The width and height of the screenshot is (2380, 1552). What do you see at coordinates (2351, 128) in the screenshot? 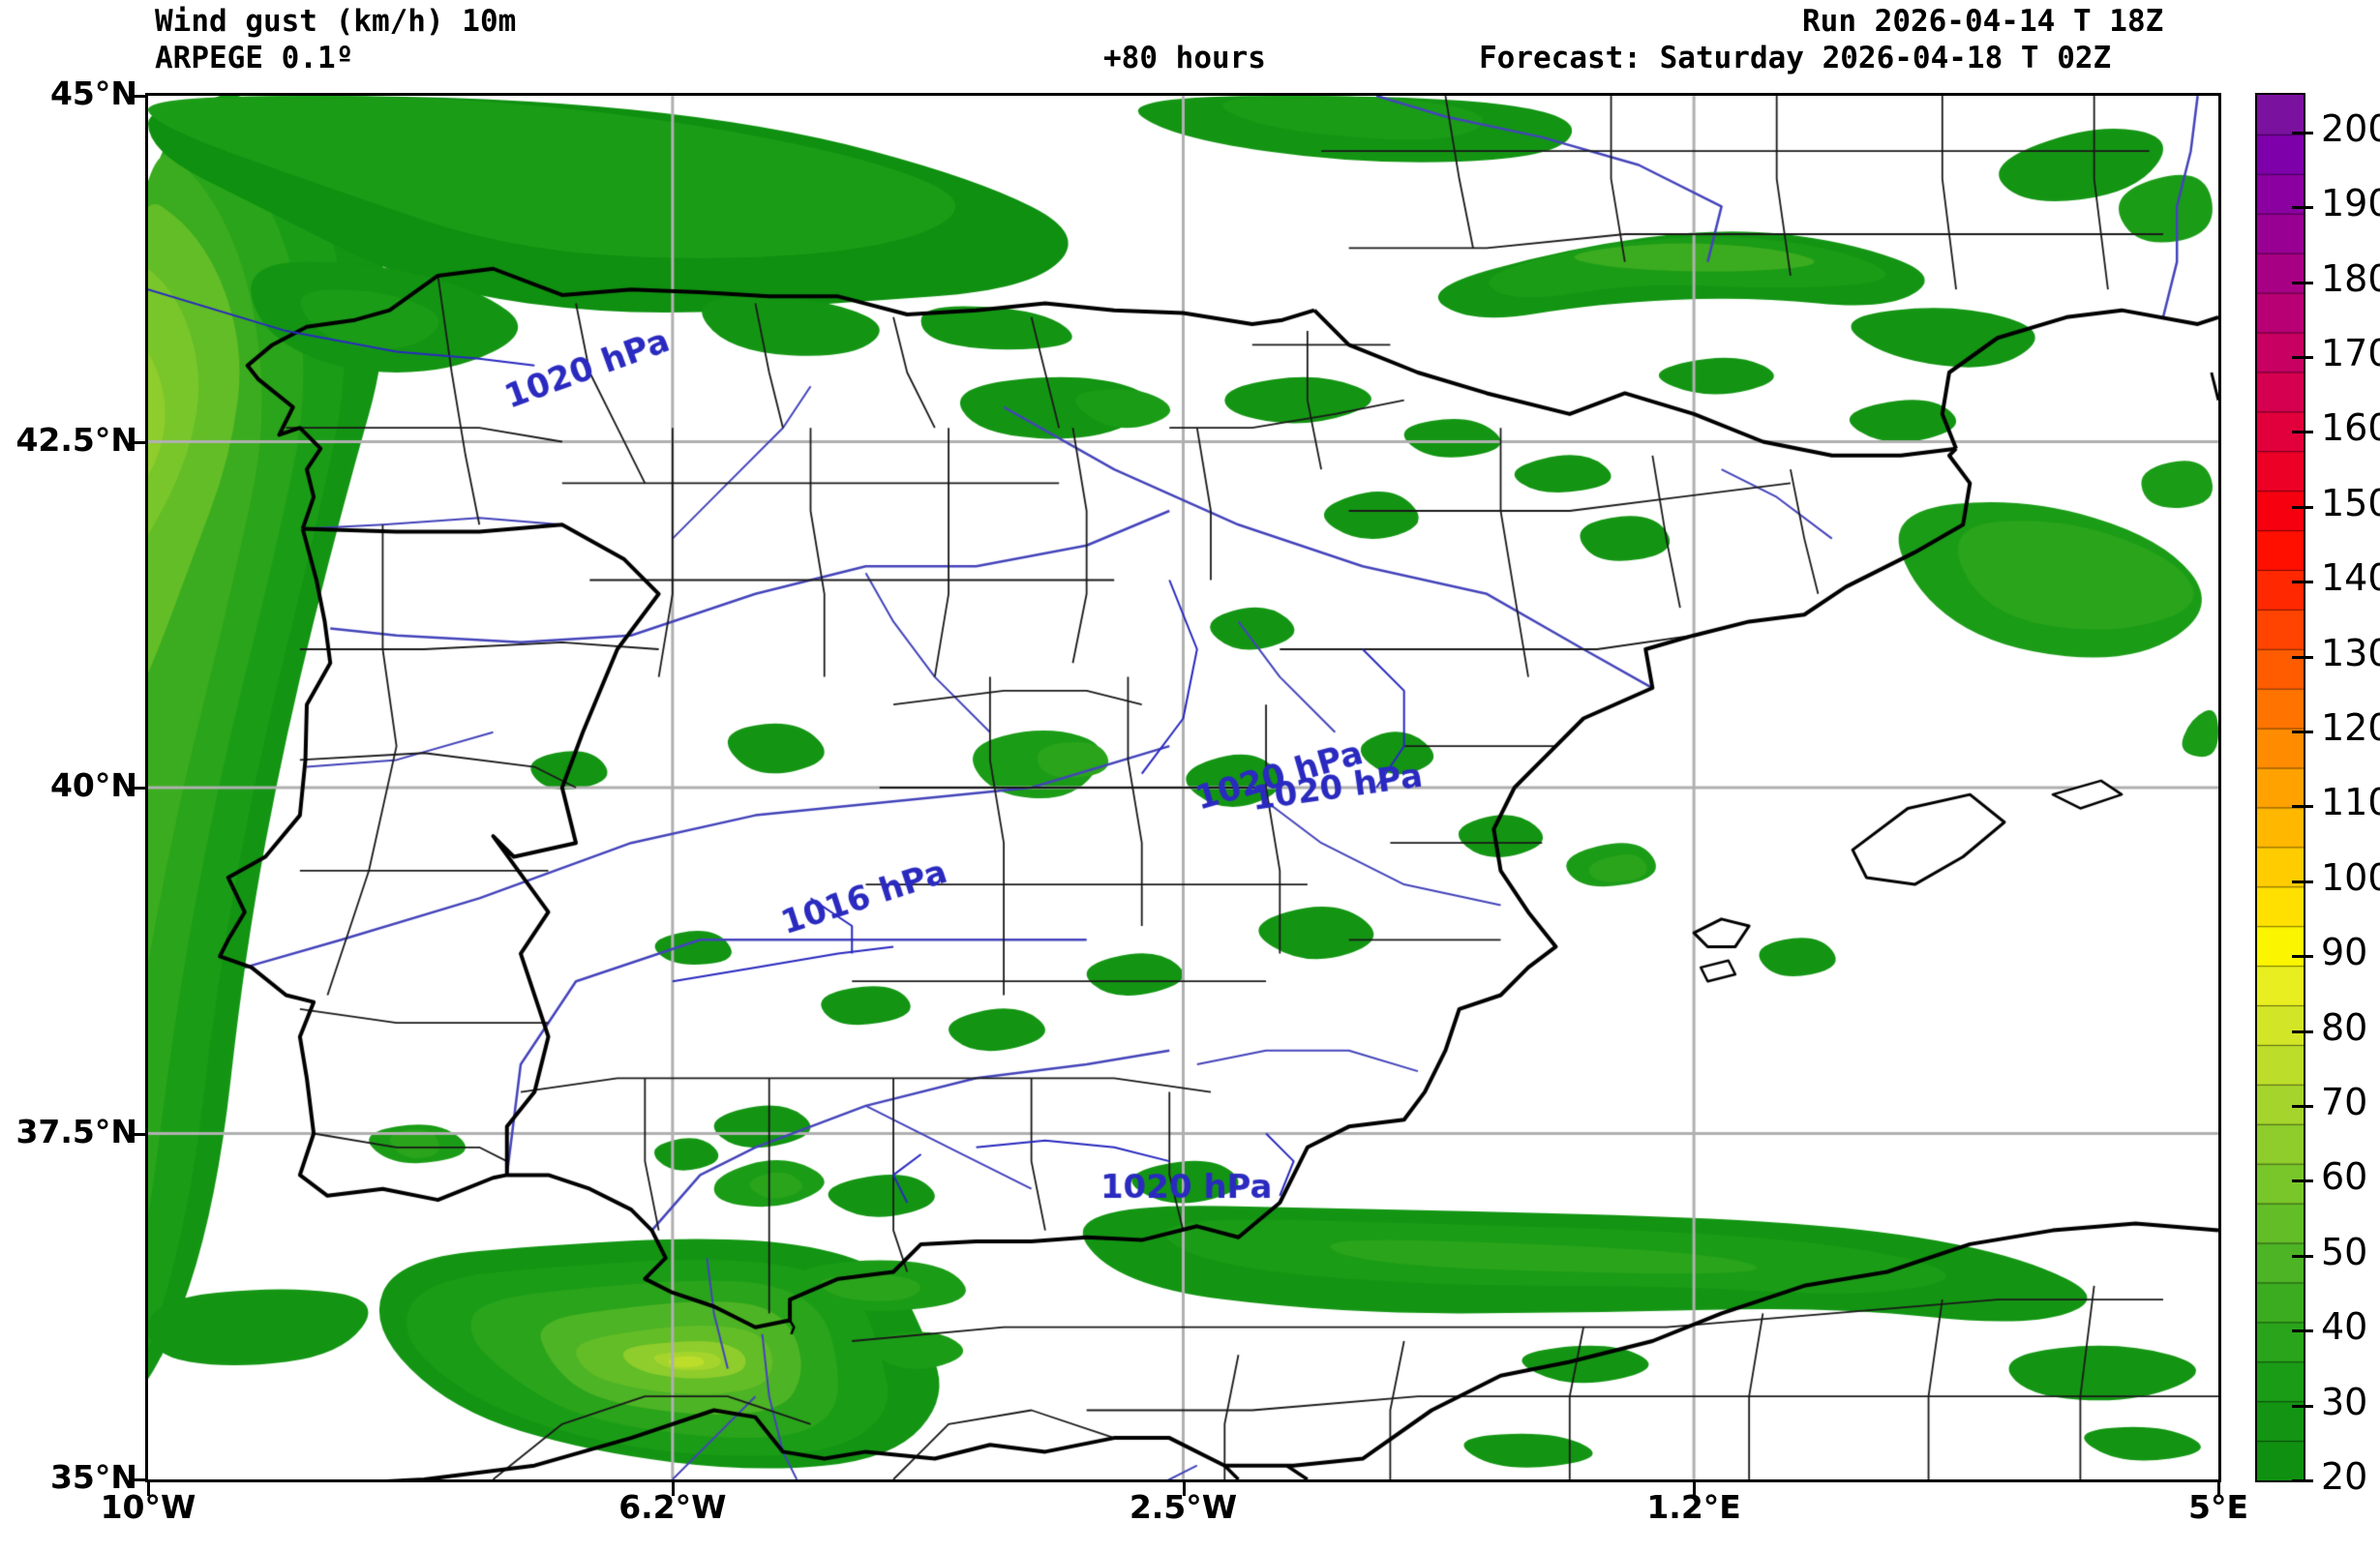
I see `colorbar-tick-label: 200` at bounding box center [2351, 128].